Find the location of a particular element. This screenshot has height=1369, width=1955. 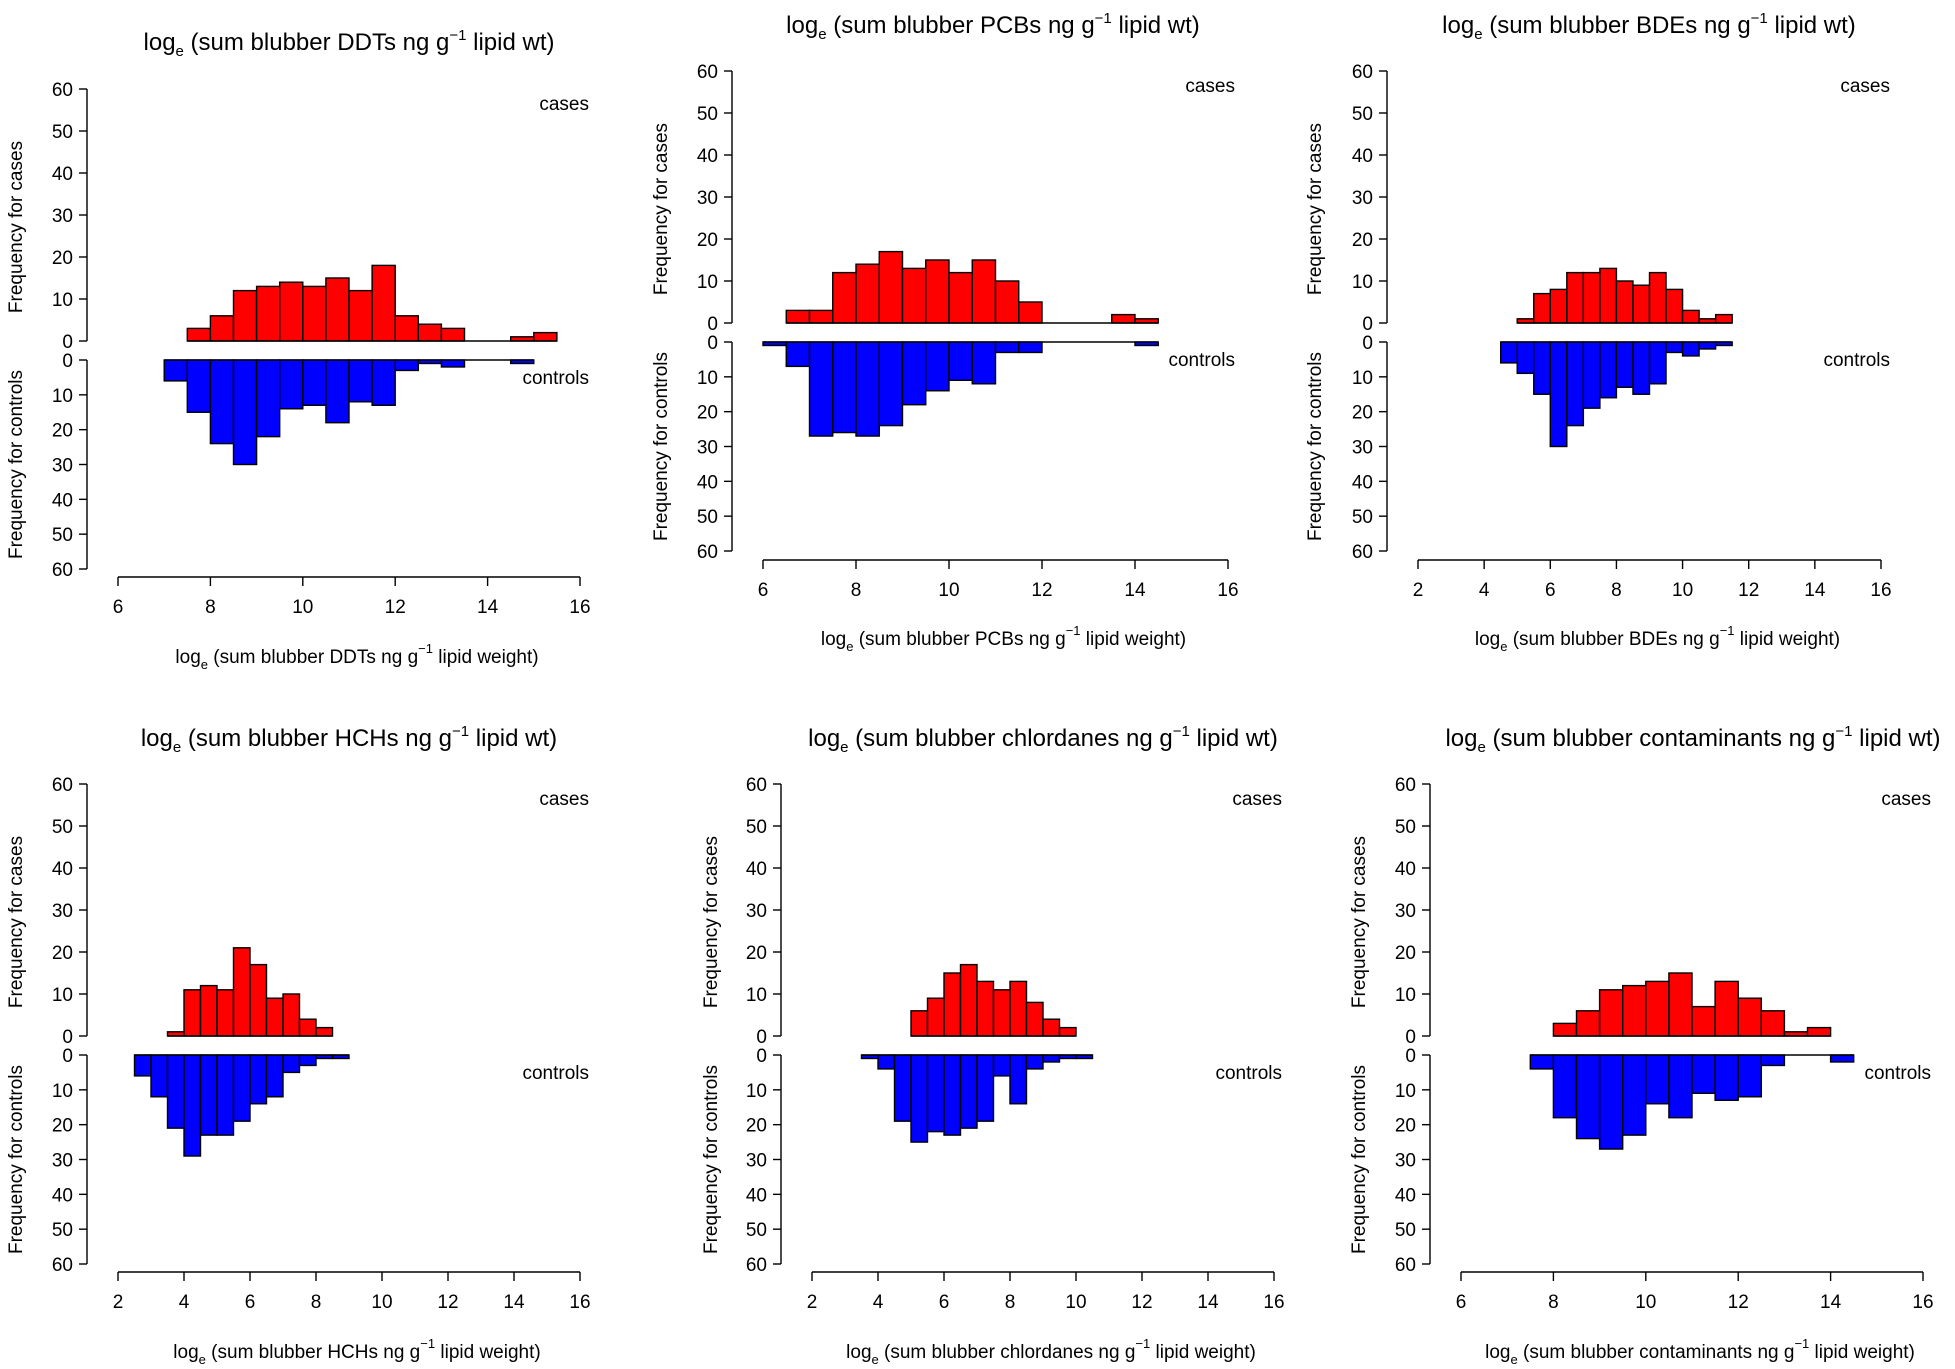

chart-title: loge (sum blubber PCBs ng g−1 lipid wt) is located at coordinates (993, 26).